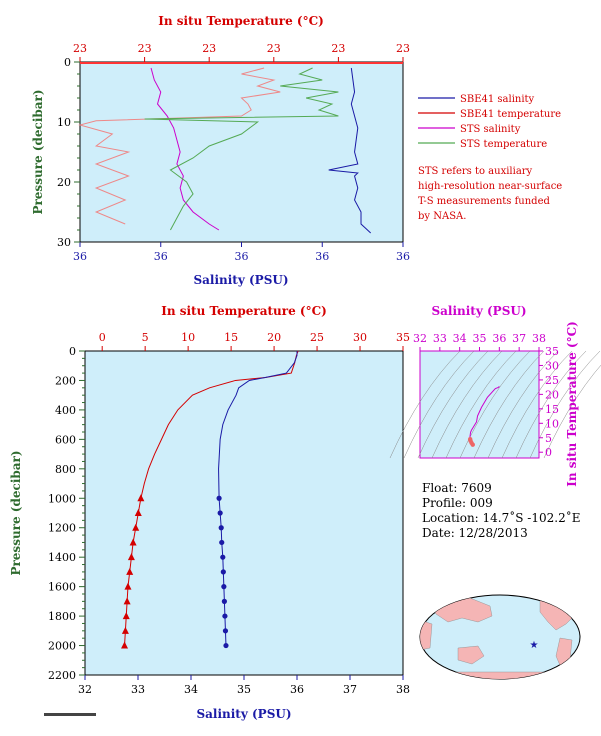 The width and height of the screenshot is (601, 736). I want to click on lower-bottom-tick-label: 32, so click(85, 689).